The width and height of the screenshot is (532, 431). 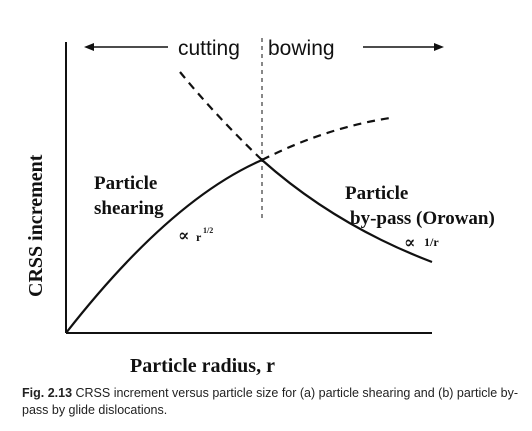 What do you see at coordinates (125, 183) in the screenshot?
I see `shearing-label-line1: Particle` at bounding box center [125, 183].